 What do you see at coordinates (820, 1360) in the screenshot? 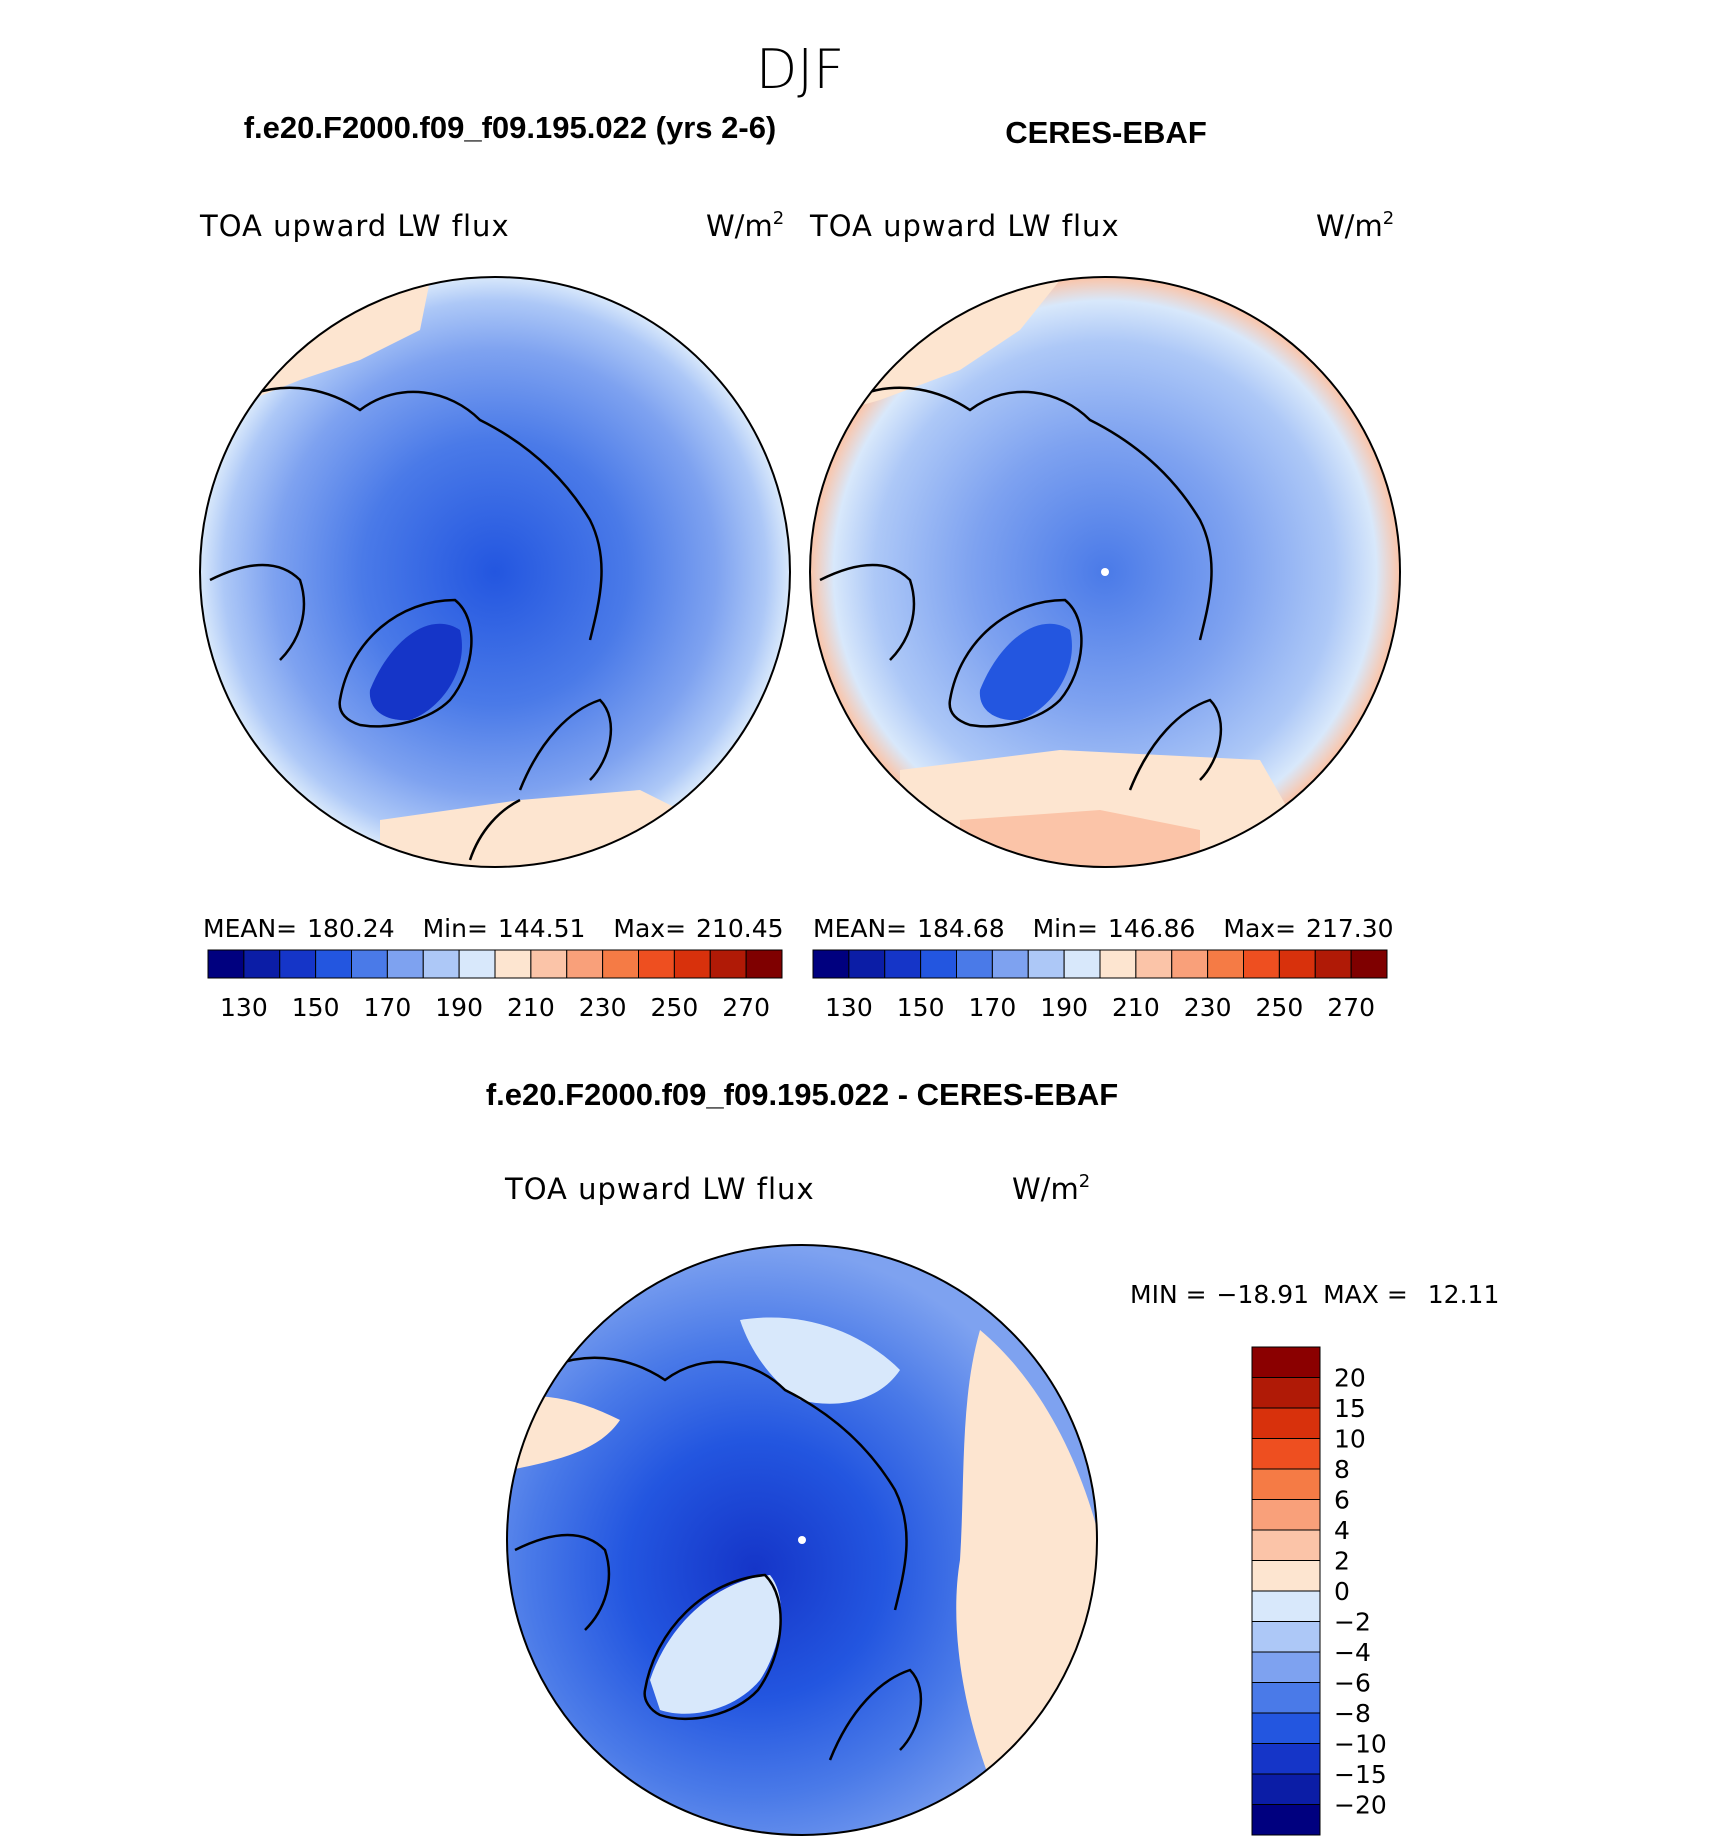
I see `light-region-diff` at bounding box center [820, 1360].